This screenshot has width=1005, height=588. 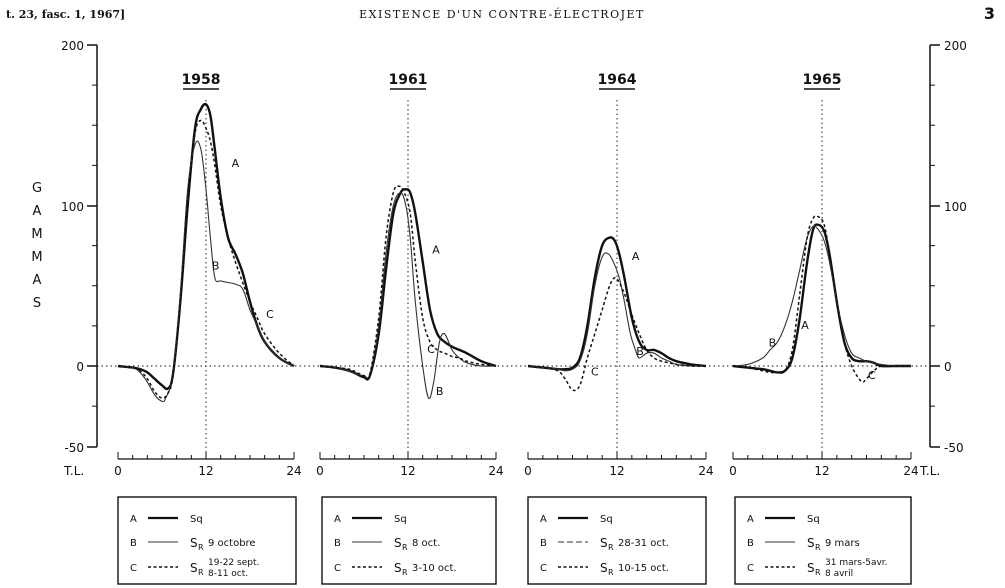 I want to click on y-axis-label-letter: S, so click(x=37, y=303).